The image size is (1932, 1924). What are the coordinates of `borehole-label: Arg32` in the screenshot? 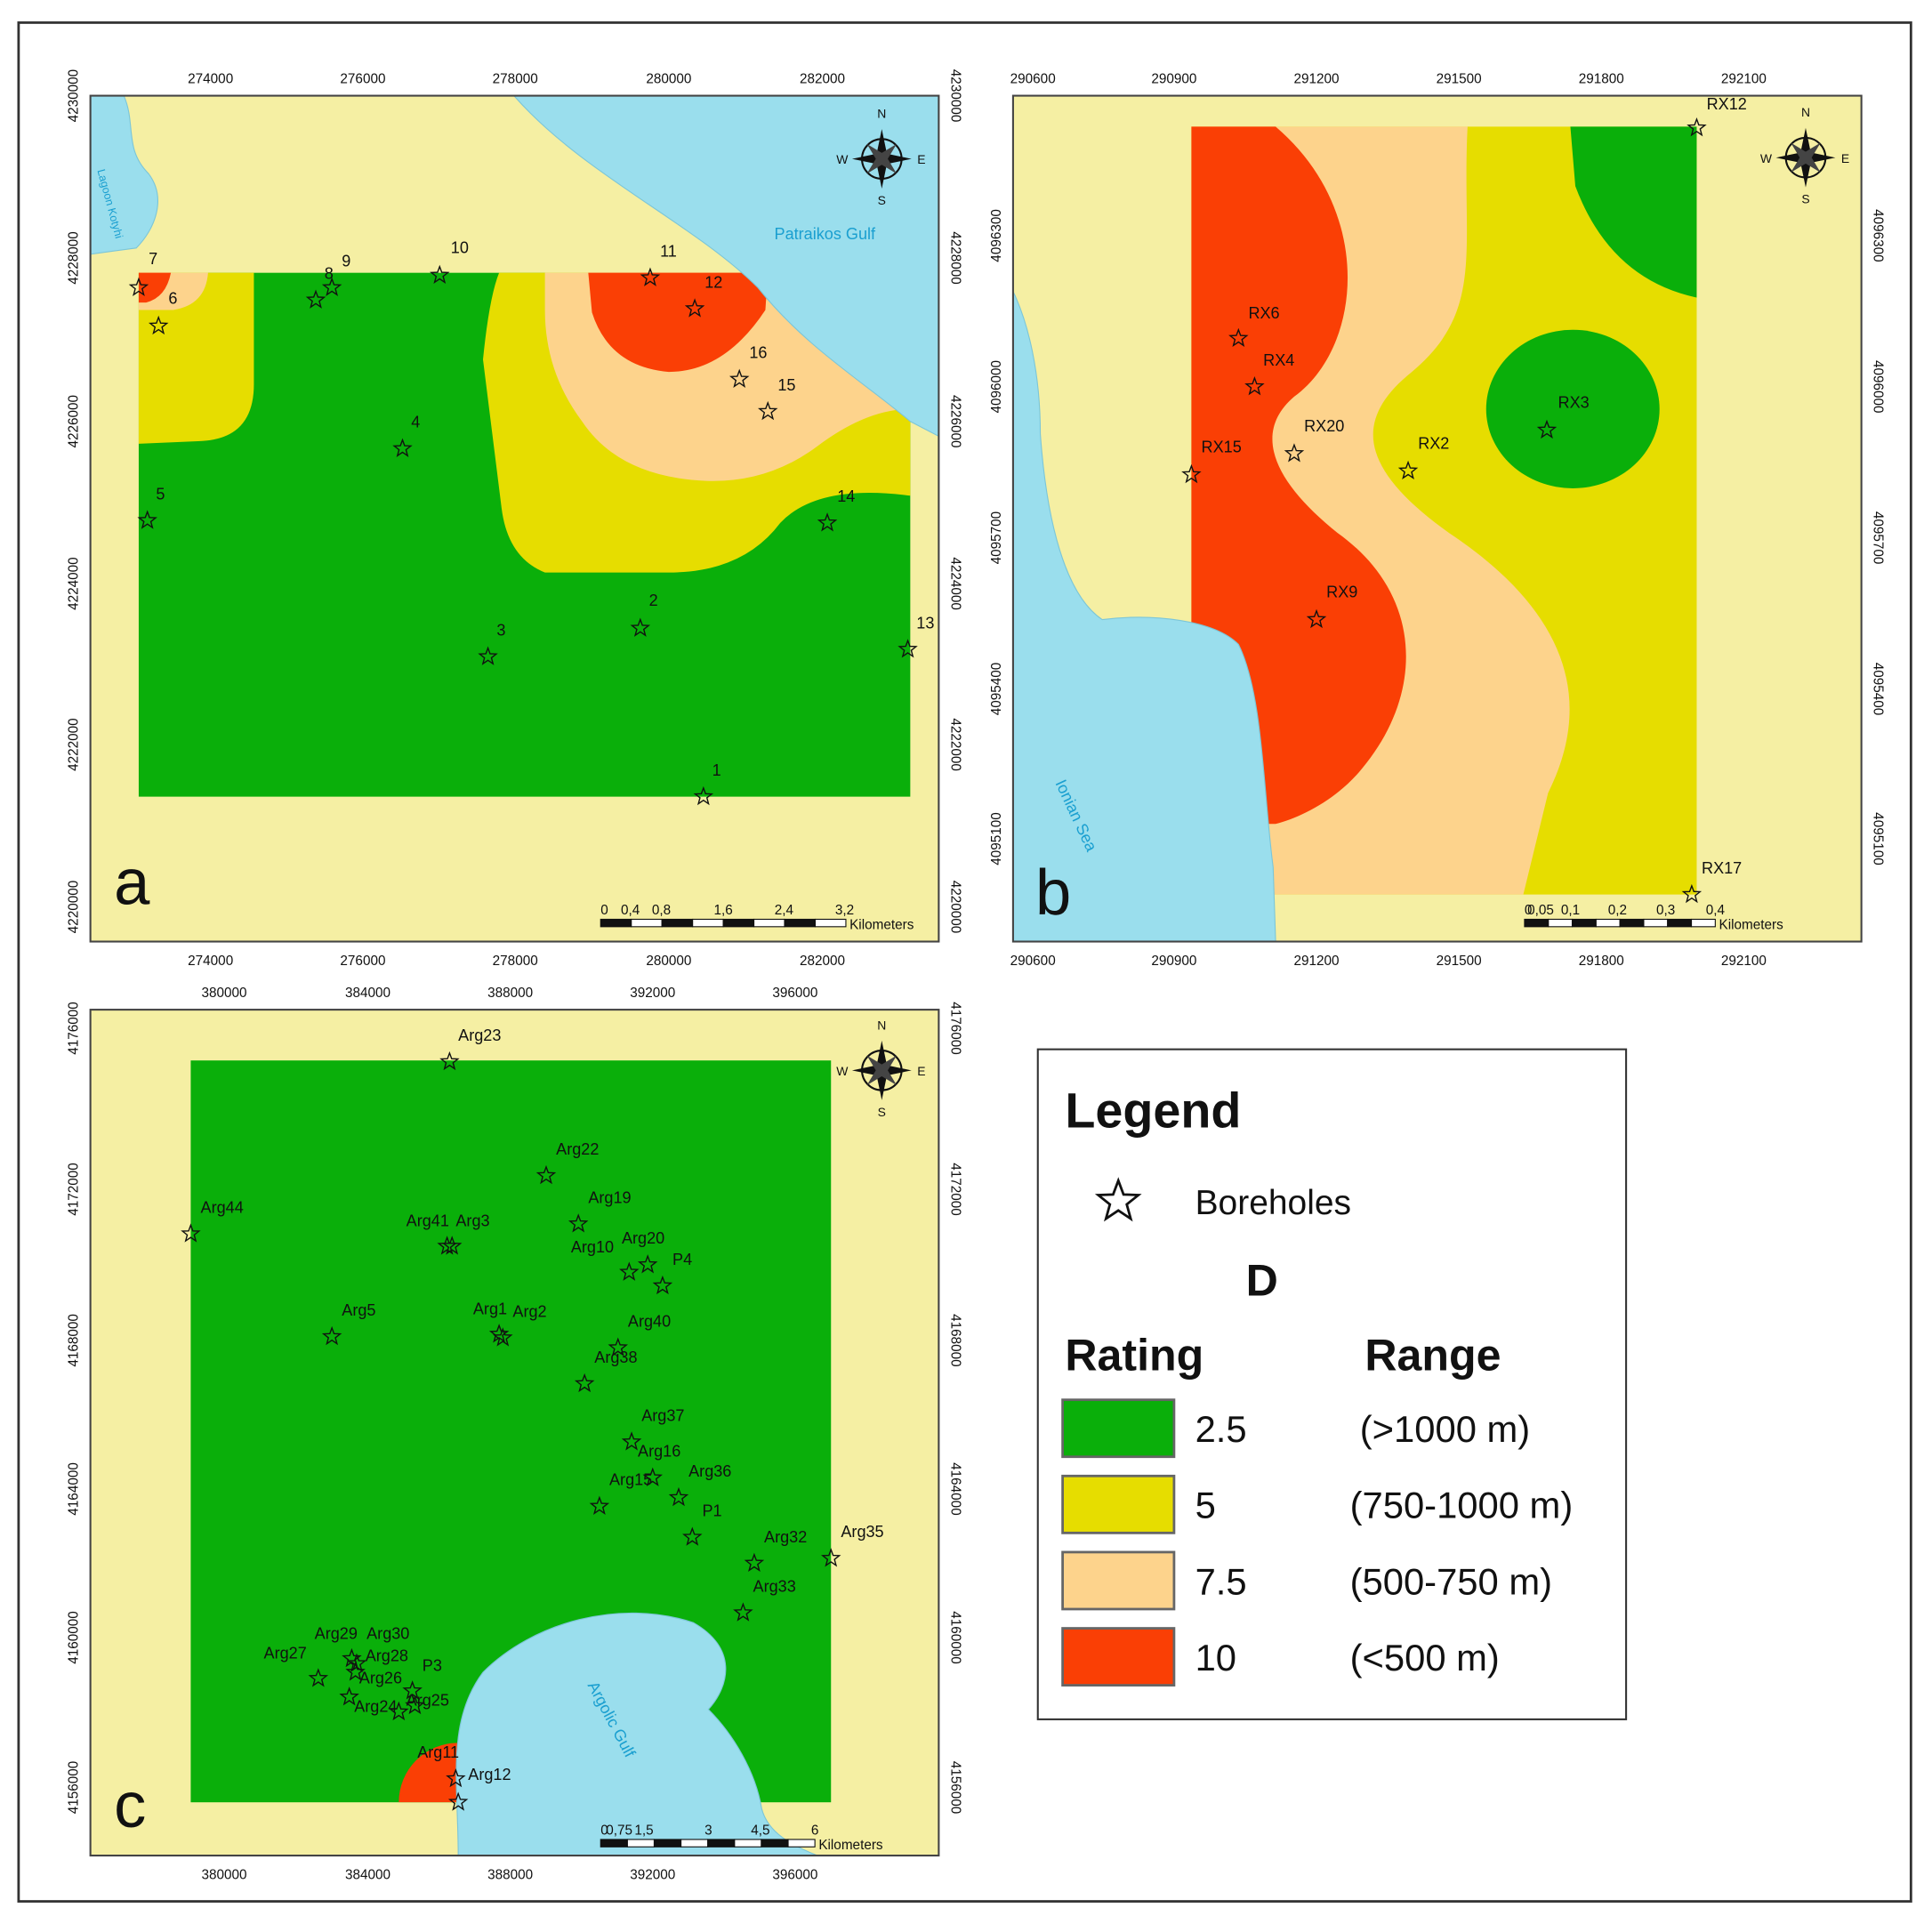 It's located at (785, 1537).